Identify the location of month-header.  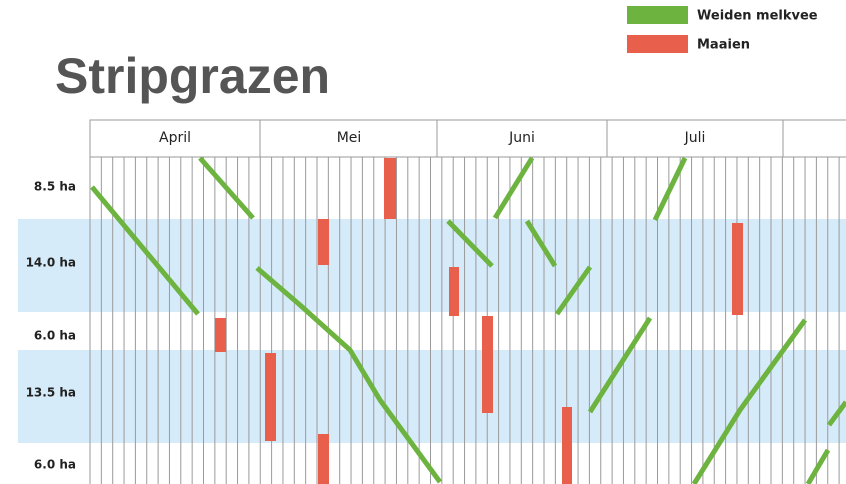
(467, 138).